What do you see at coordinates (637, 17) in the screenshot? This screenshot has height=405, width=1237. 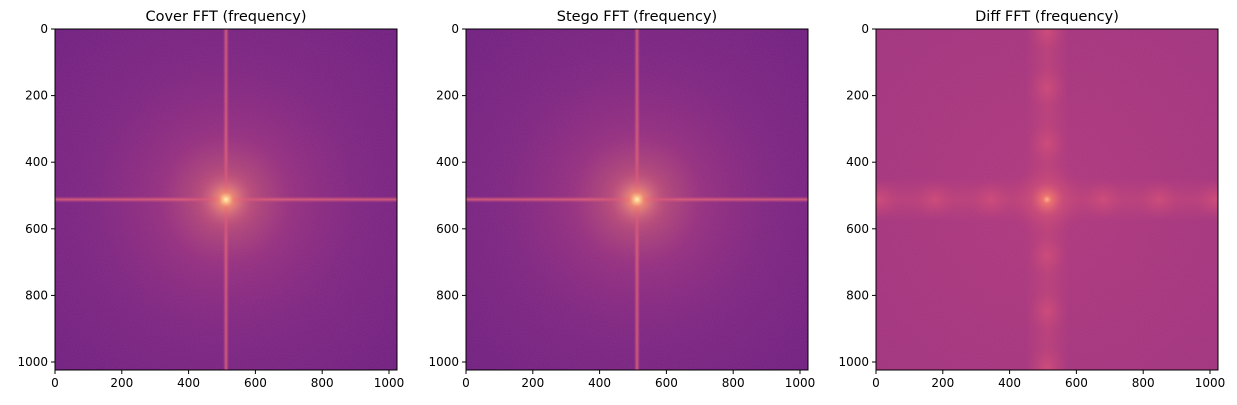 I see `chart-title: Stego FFT (frequency)` at bounding box center [637, 17].